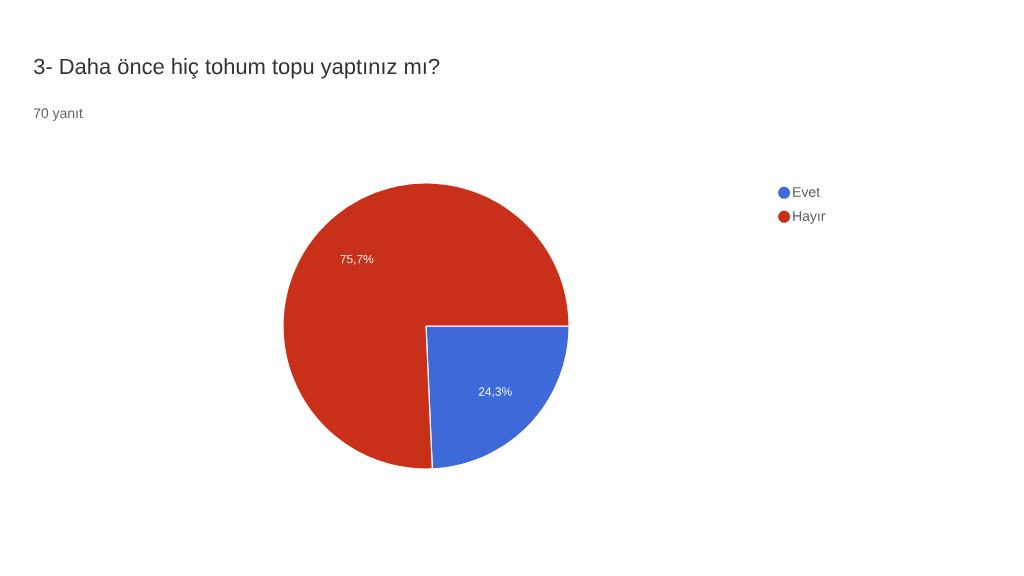 The height and width of the screenshot is (576, 1024). Describe the element at coordinates (806, 192) in the screenshot. I see `legend-label: Evet` at that location.